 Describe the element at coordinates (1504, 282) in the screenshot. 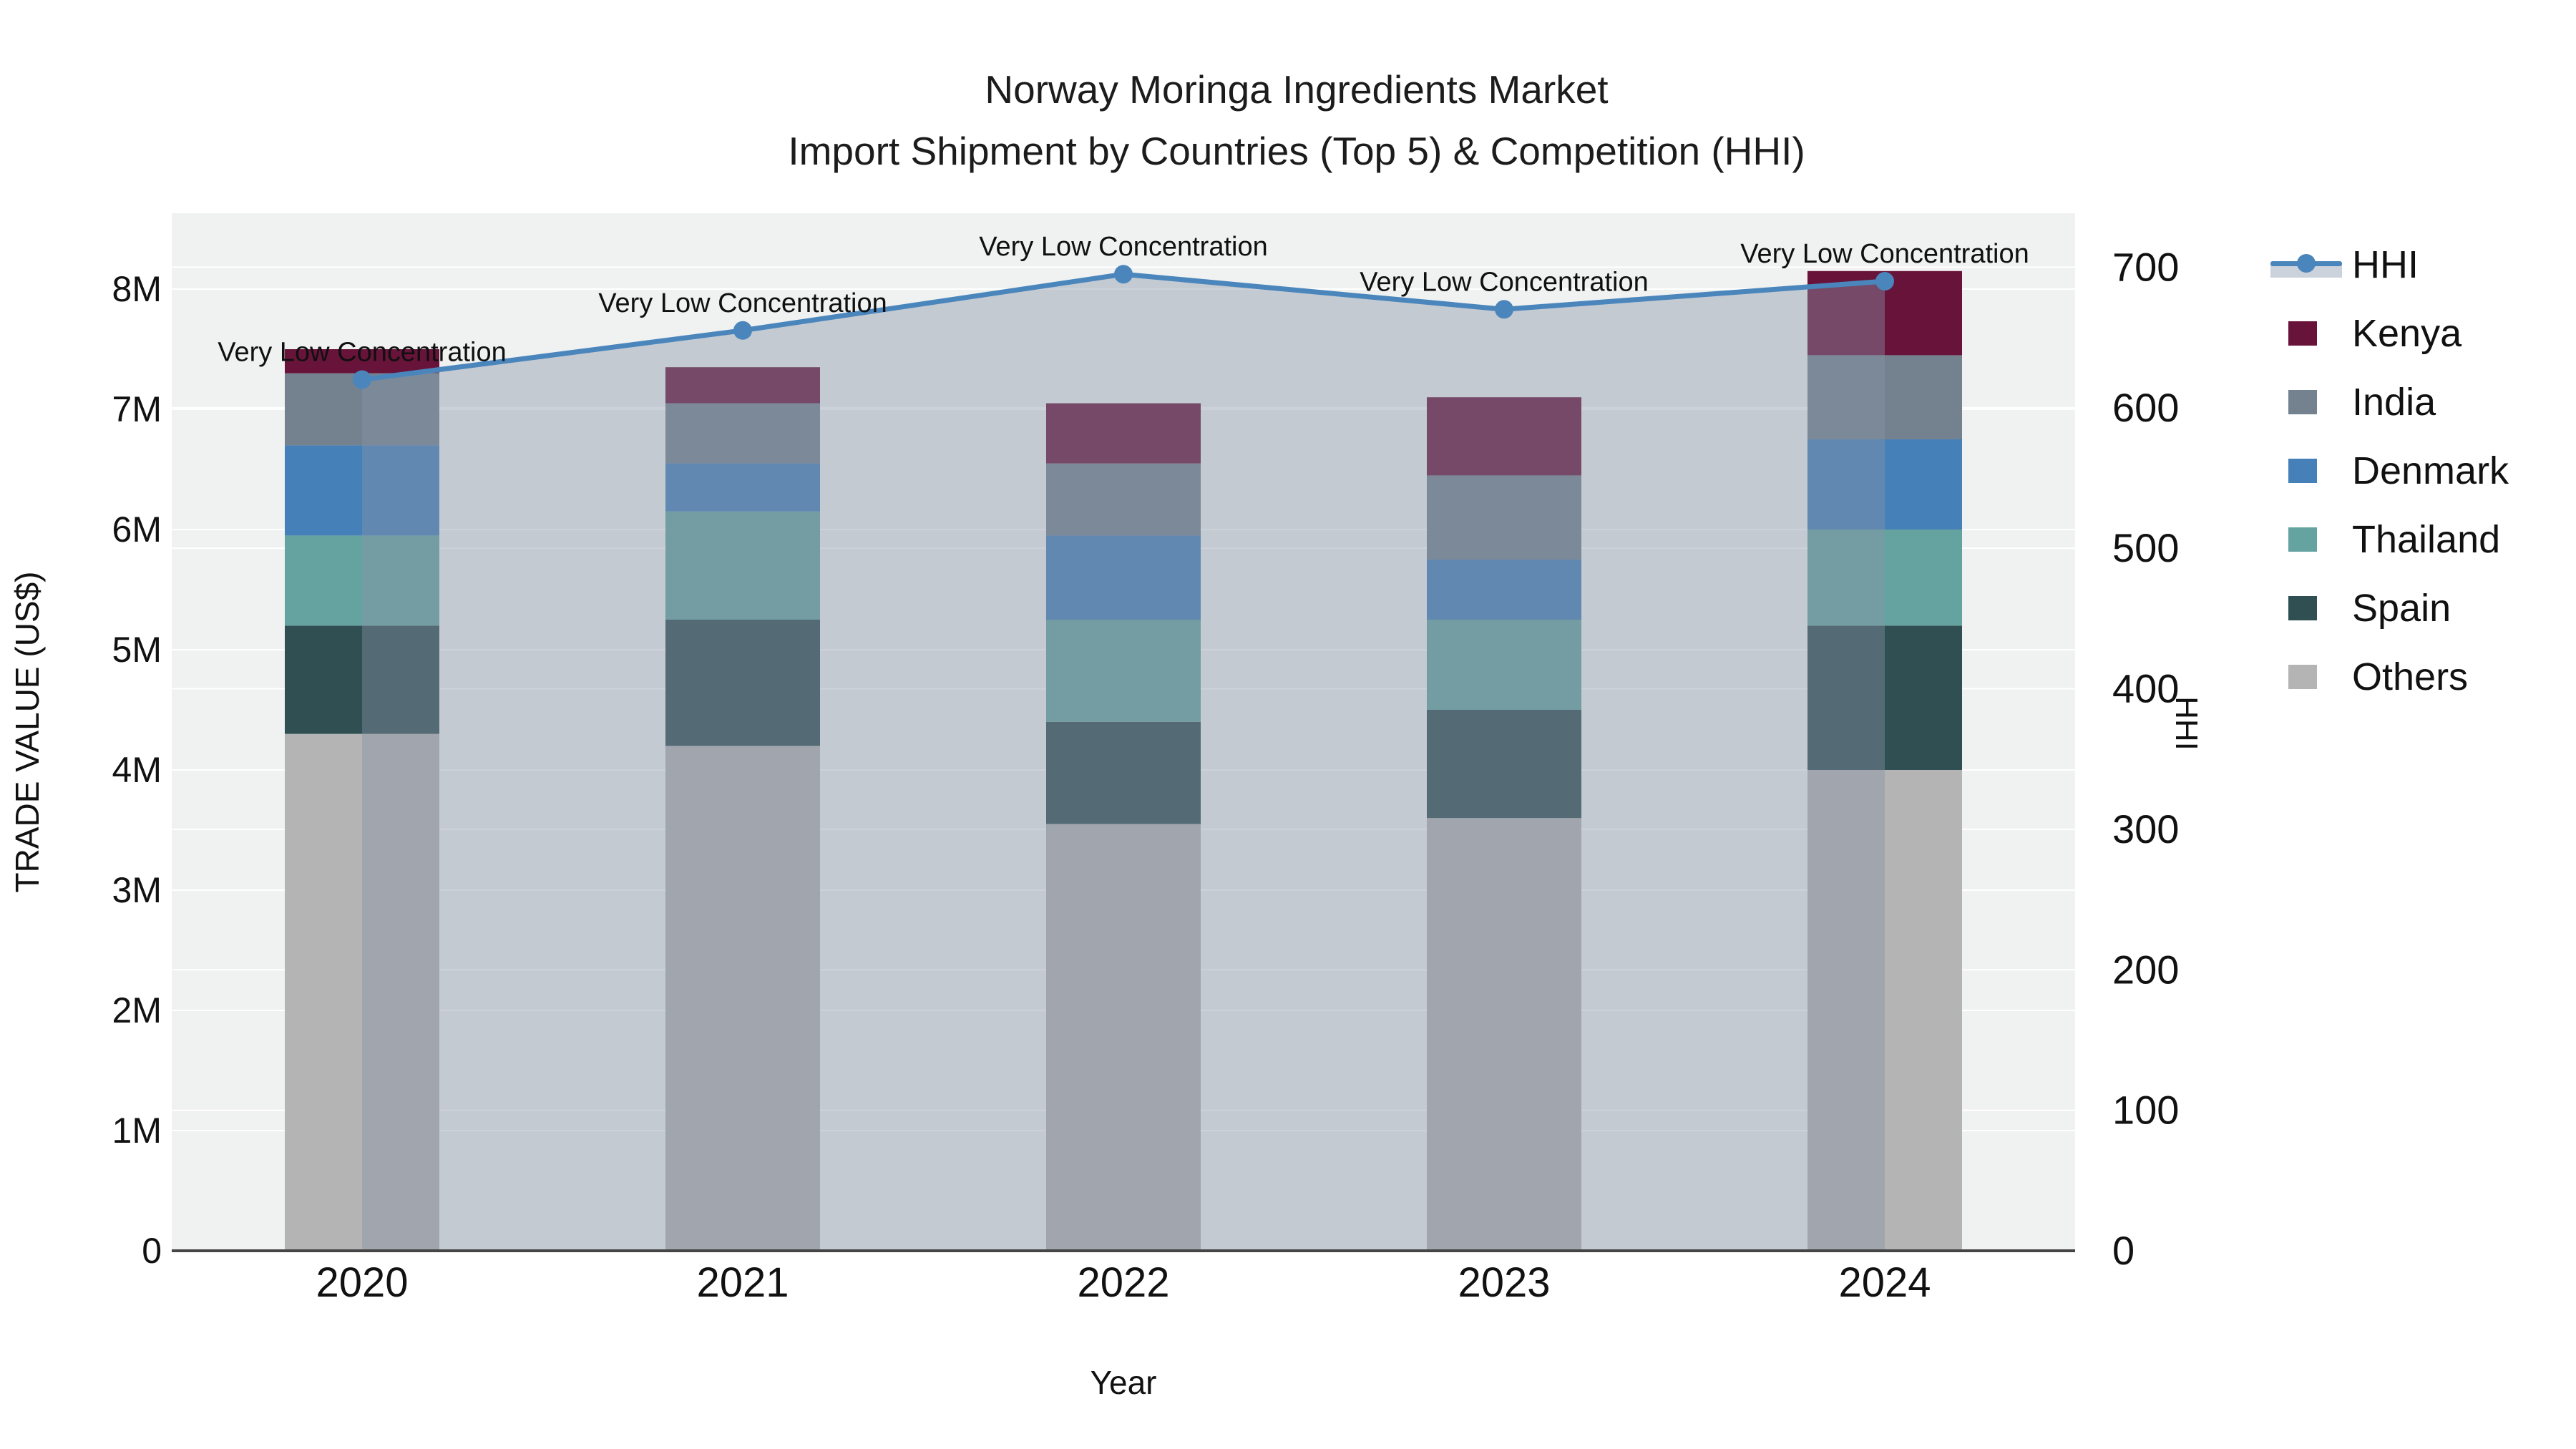

I see `annotation-2023: Very Low Concentration` at that location.